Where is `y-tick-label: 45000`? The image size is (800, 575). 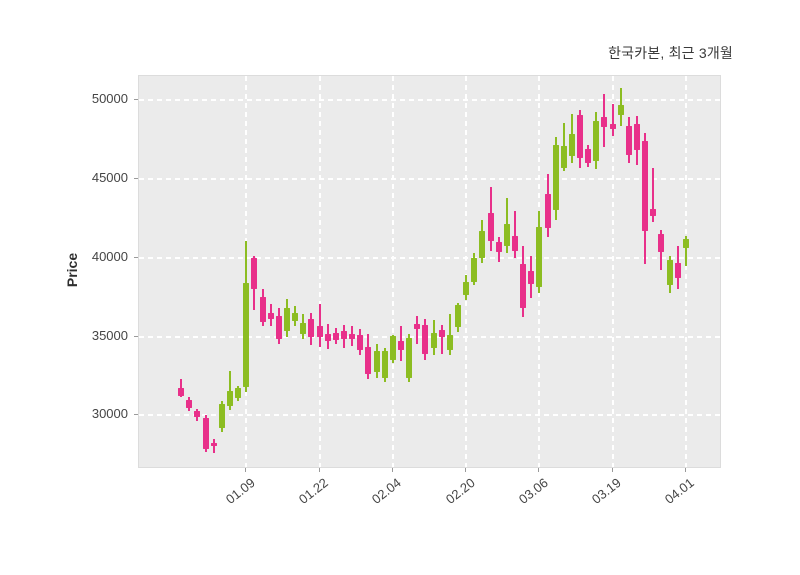
y-tick-label: 45000 is located at coordinates (109, 178).